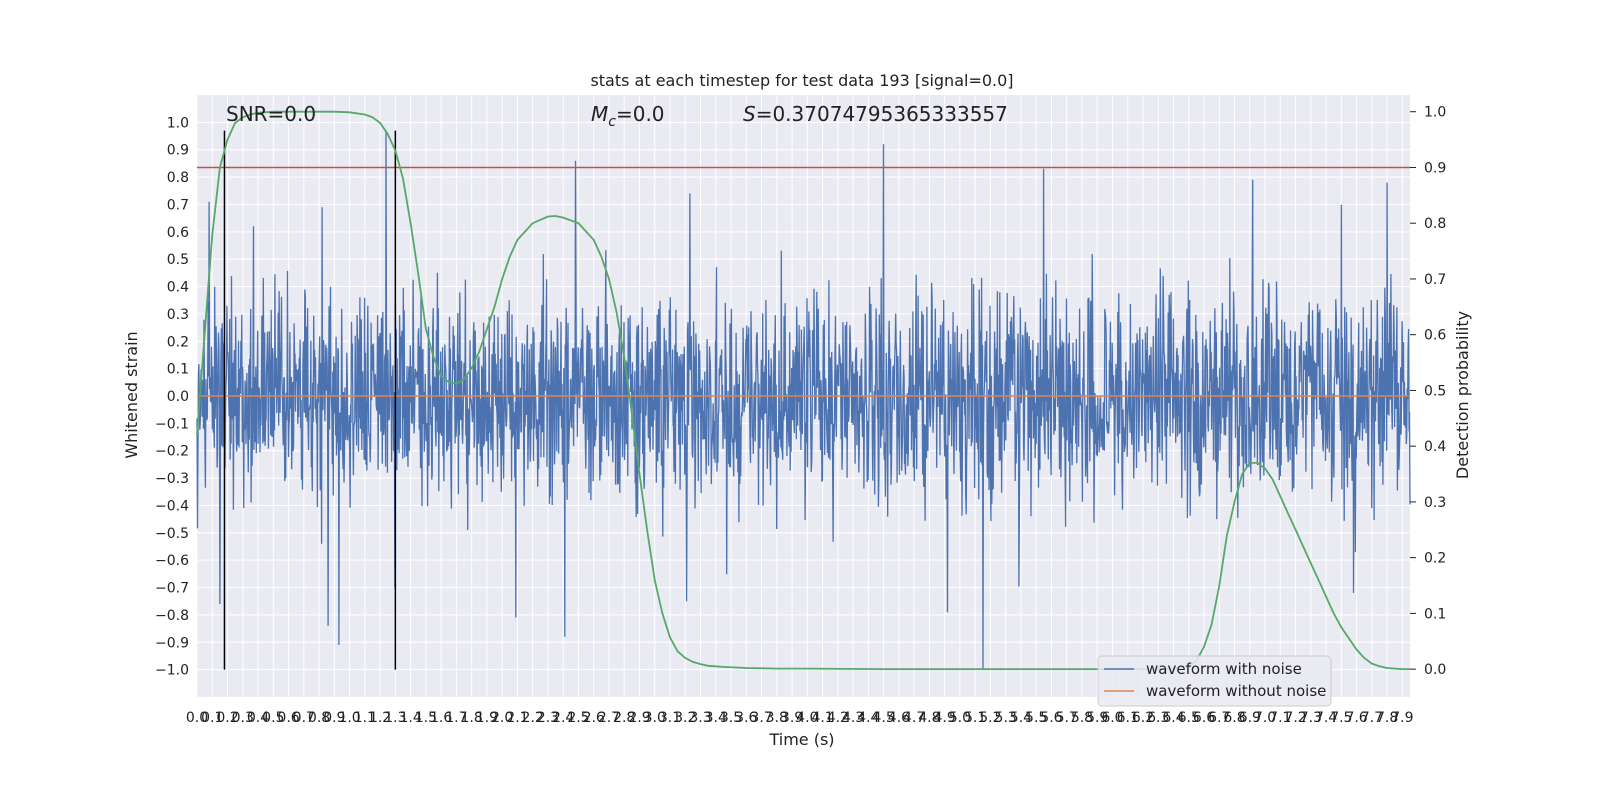 The width and height of the screenshot is (1600, 804). What do you see at coordinates (502, 718) in the screenshot?
I see `x-tick-label: 2.0` at bounding box center [502, 718].